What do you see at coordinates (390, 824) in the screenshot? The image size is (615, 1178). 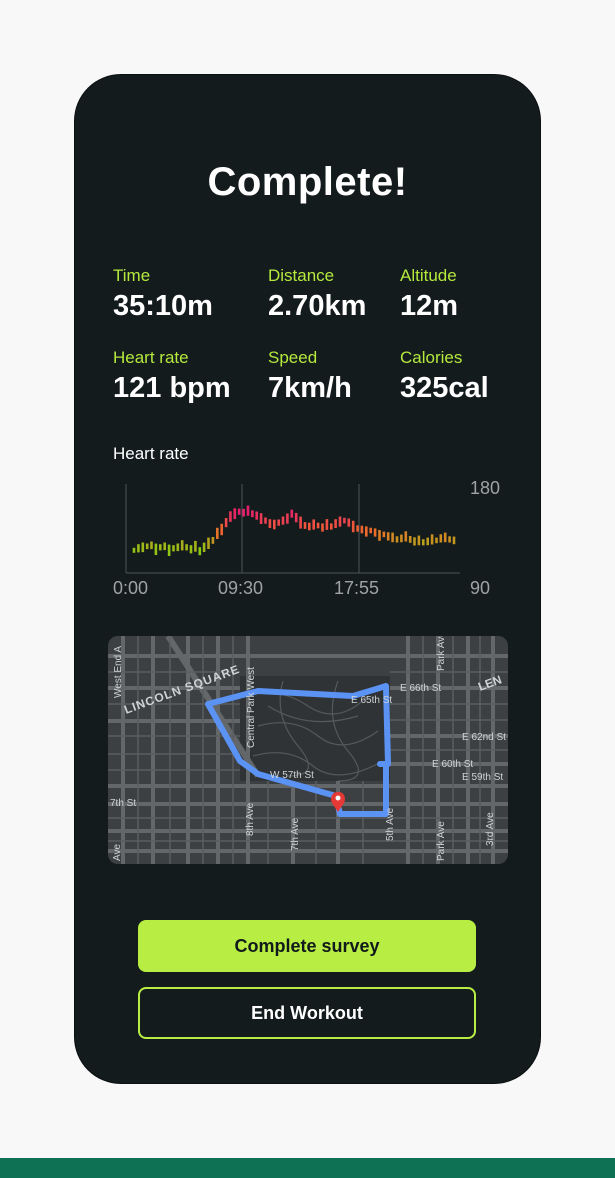 I see `map-label: 5th Ave` at bounding box center [390, 824].